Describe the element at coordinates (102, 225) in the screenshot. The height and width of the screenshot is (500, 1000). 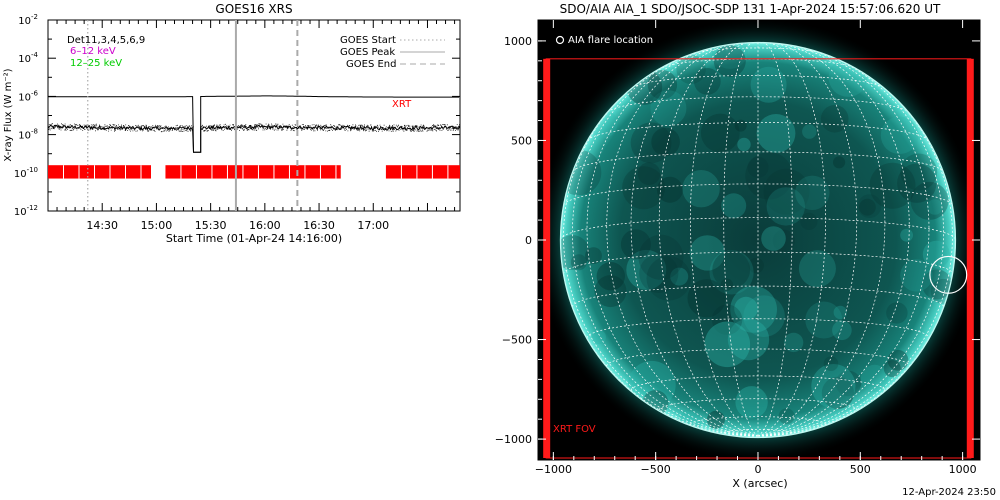
I see `goes-x-tick-label: 14:30` at that location.